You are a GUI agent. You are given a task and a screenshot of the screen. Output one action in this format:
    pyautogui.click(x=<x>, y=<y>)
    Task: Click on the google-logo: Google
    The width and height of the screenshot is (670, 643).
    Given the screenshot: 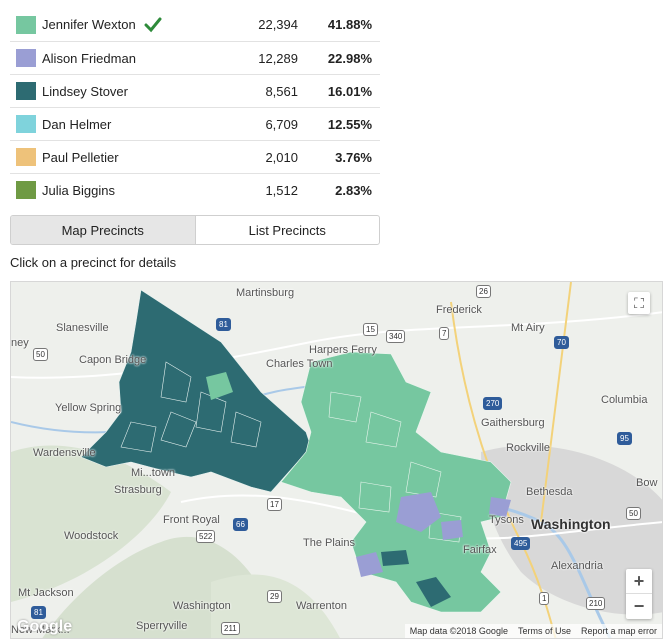 What is the action you would take?
    pyautogui.click(x=45, y=626)
    